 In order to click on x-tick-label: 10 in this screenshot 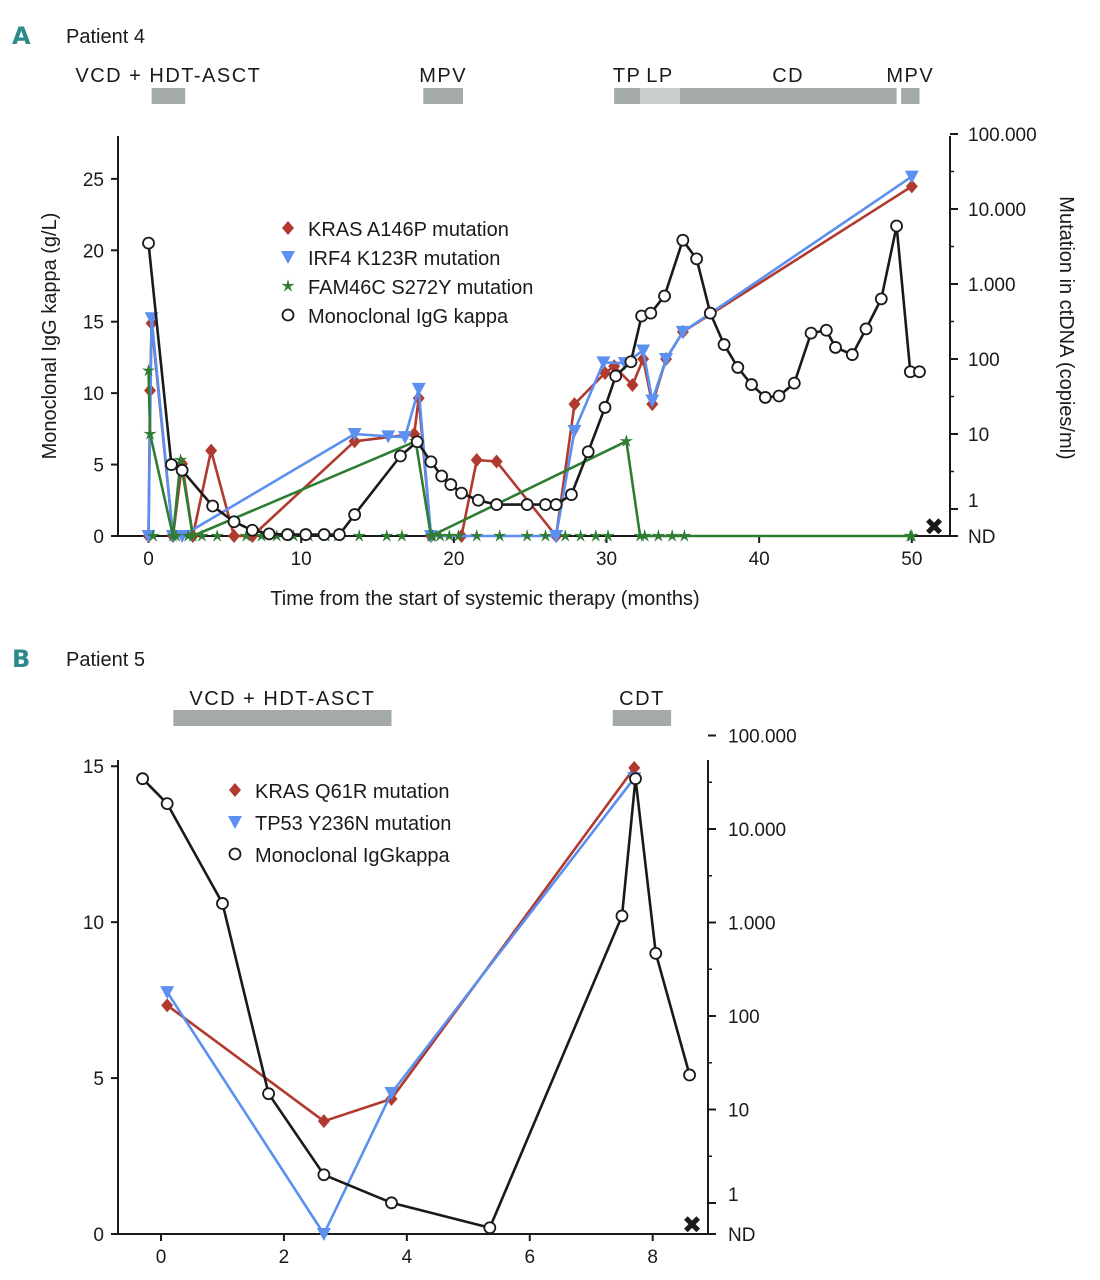, I will do `click(301, 559)`.